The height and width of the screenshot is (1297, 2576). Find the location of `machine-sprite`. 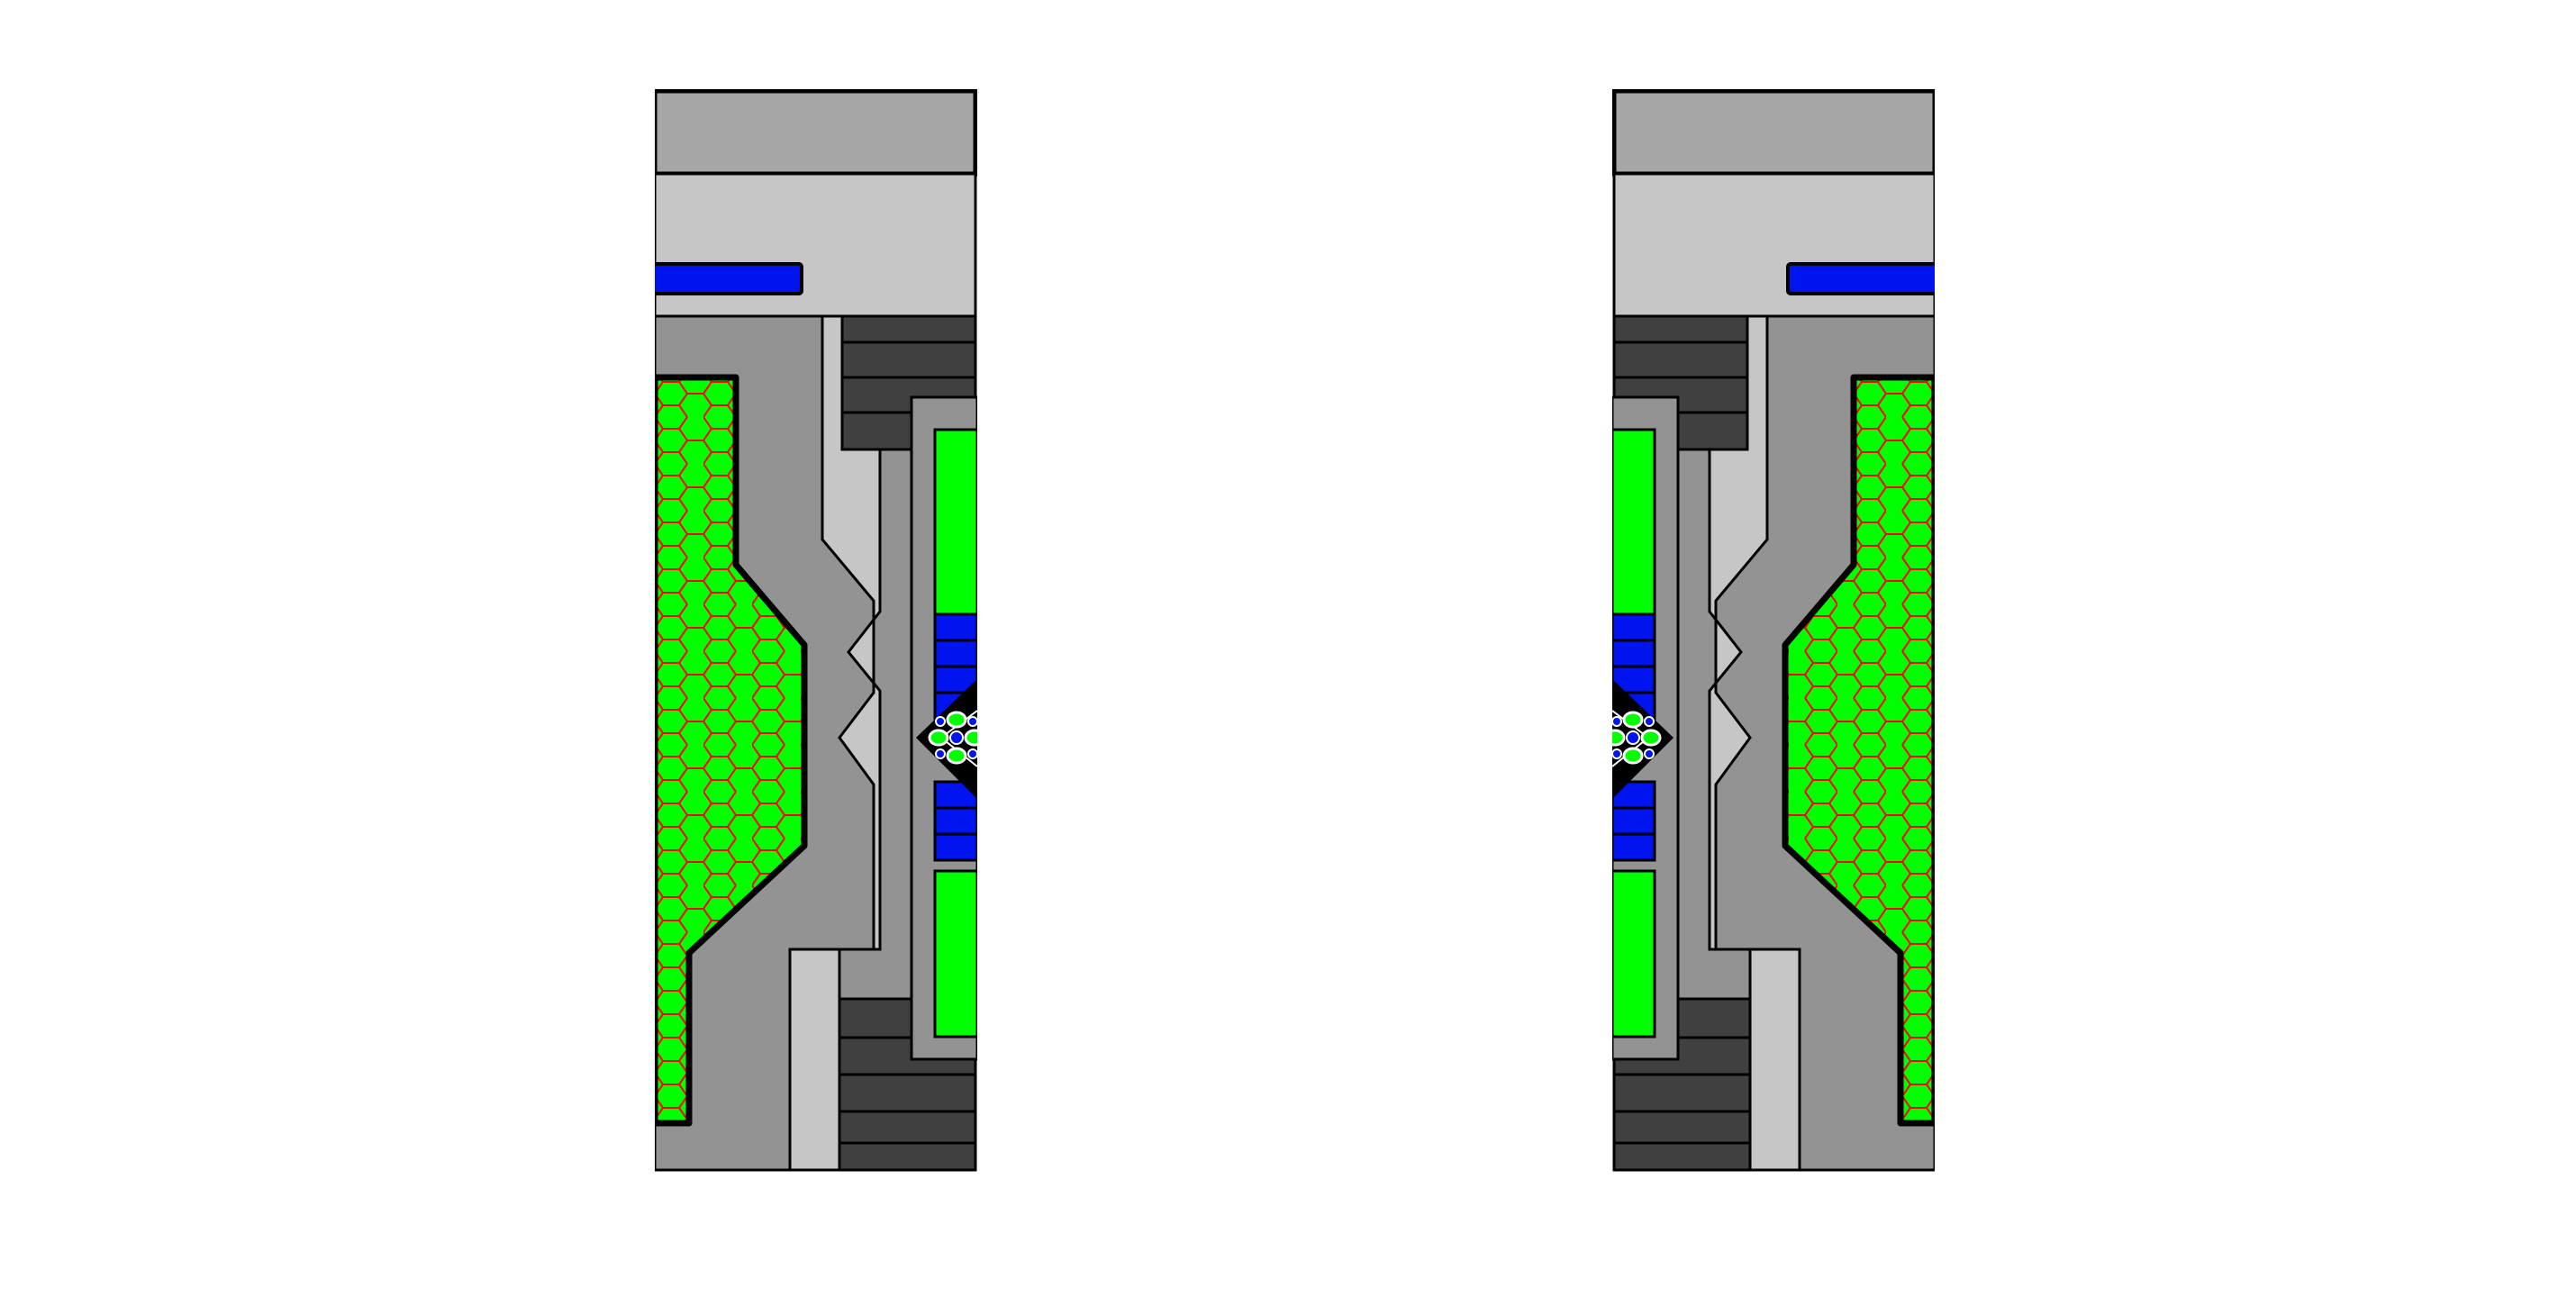

machine-sprite is located at coordinates (816, 630).